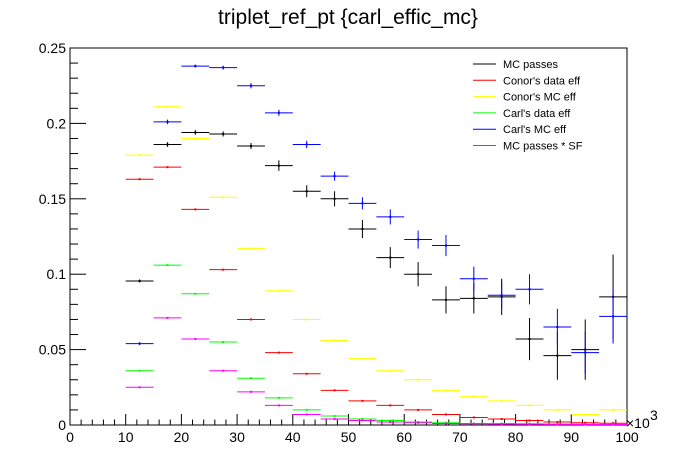 This screenshot has width=696, height=472. I want to click on y-tick-label: 0.15, so click(52, 199).